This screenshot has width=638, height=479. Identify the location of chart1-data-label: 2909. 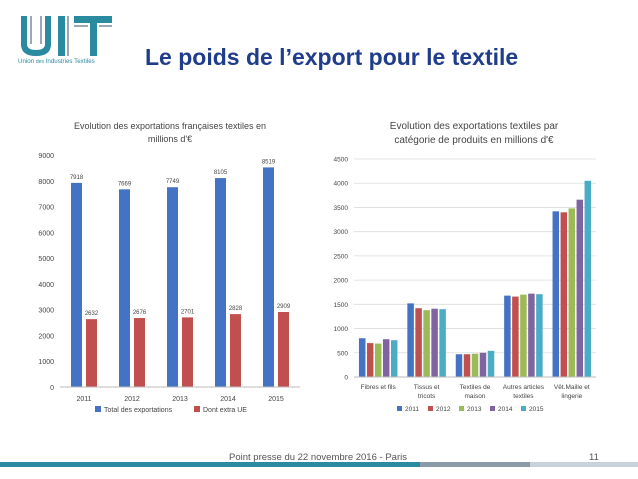
(284, 307).